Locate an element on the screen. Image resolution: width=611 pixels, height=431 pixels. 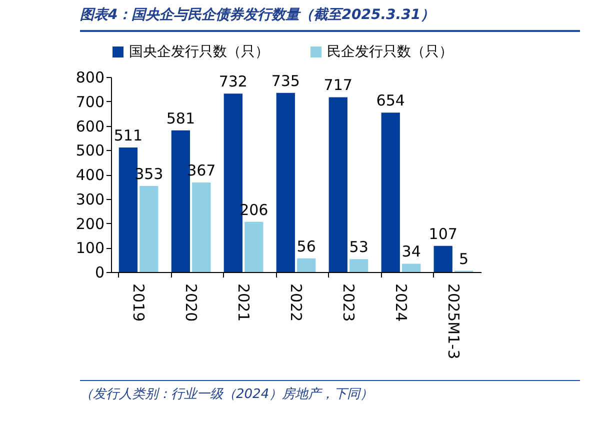
y-tick-label: 100 is located at coordinates (90, 248).